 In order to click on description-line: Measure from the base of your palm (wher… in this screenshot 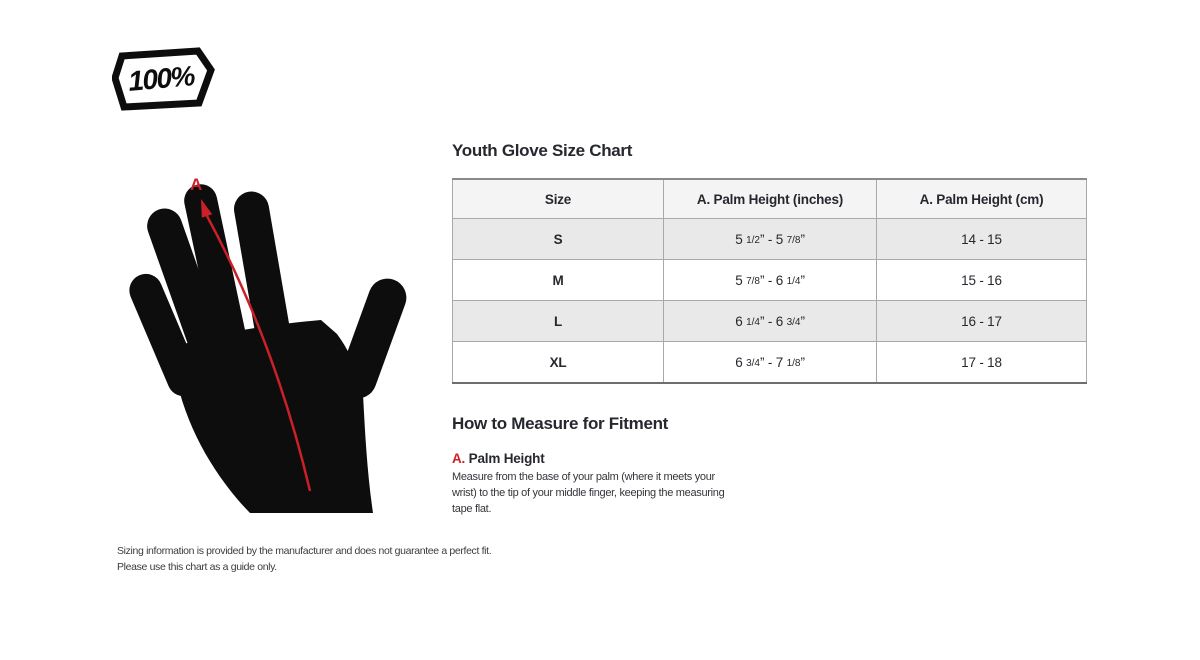, I will do `click(583, 477)`.